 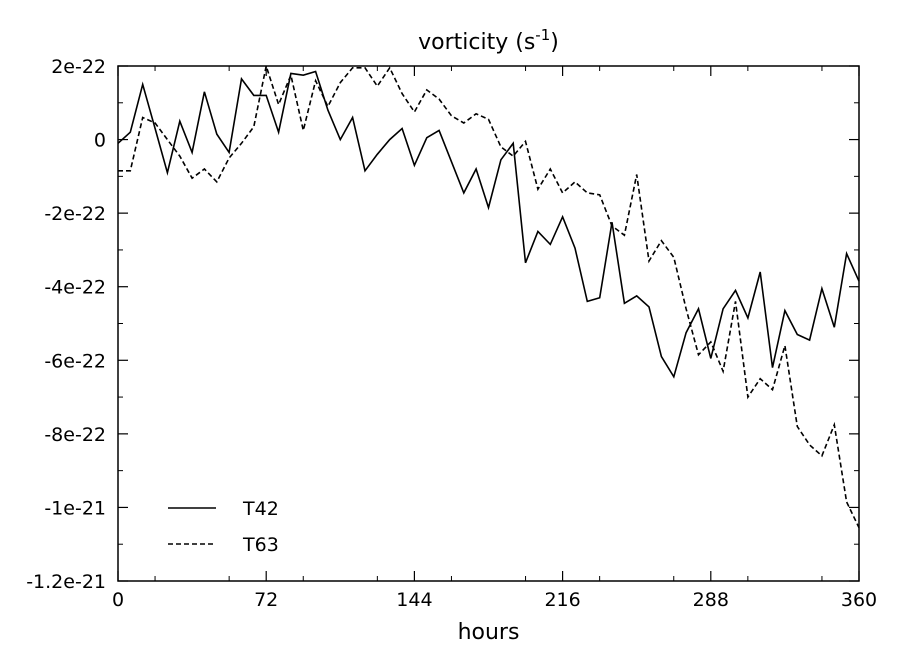 What do you see at coordinates (476, 42) in the screenshot?
I see `chart-title-main: vorticity (s` at bounding box center [476, 42].